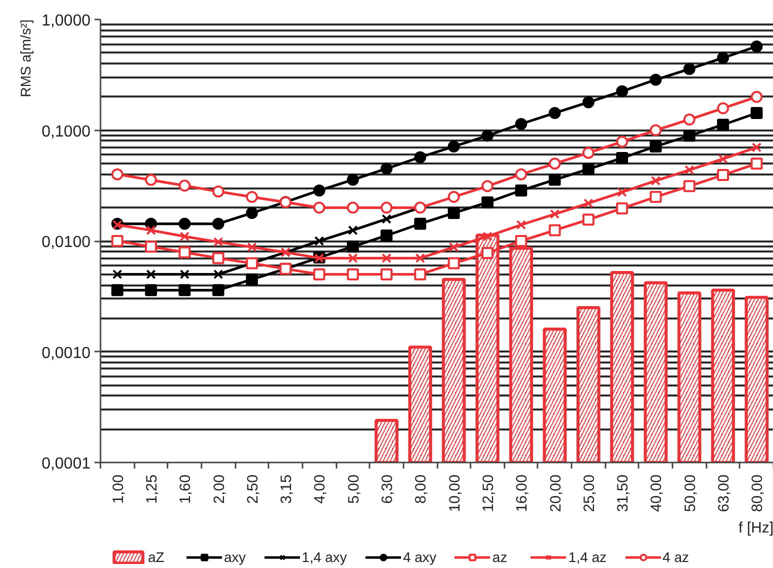  What do you see at coordinates (66, 21) in the screenshot?
I see `y-tick-label: 1,0000` at bounding box center [66, 21].